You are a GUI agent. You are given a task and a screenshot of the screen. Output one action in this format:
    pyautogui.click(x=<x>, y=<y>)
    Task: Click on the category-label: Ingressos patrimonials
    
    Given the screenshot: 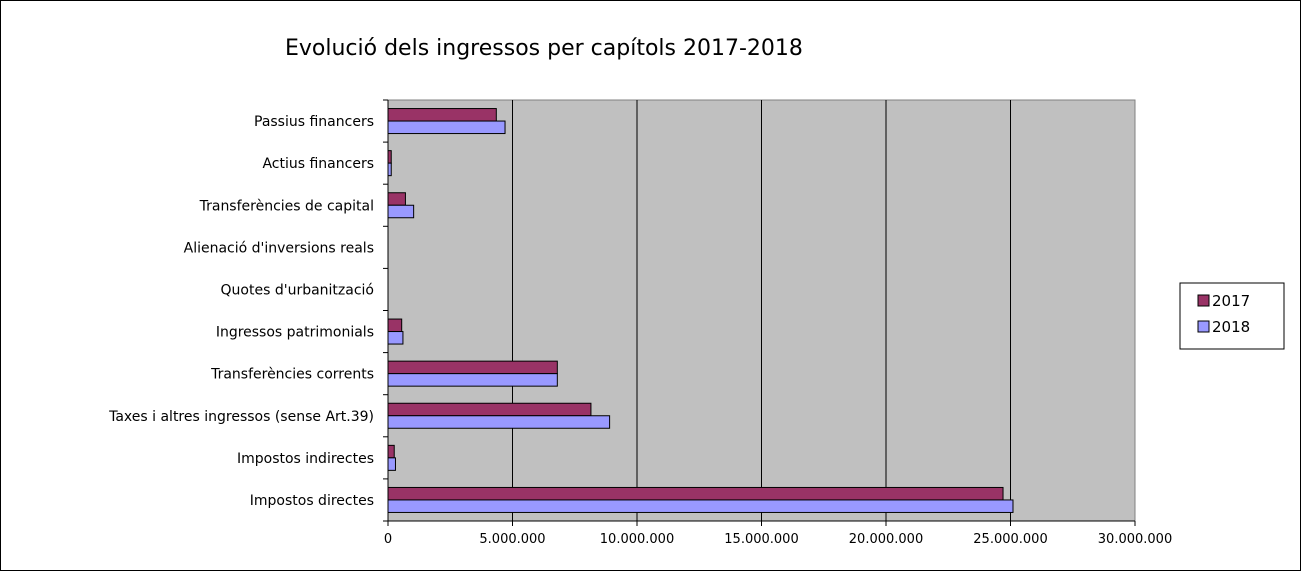 What is the action you would take?
    pyautogui.click(x=295, y=333)
    